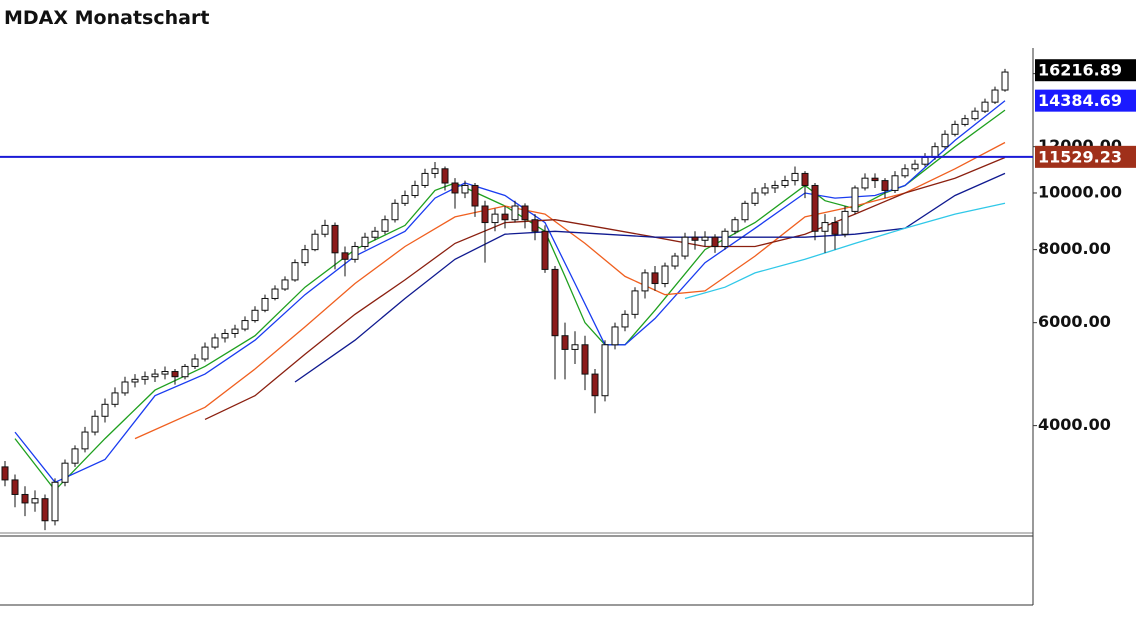 The width and height of the screenshot is (1136, 640). Describe the element at coordinates (1080, 70) in the screenshot. I see `price-label: 16216.89` at that location.